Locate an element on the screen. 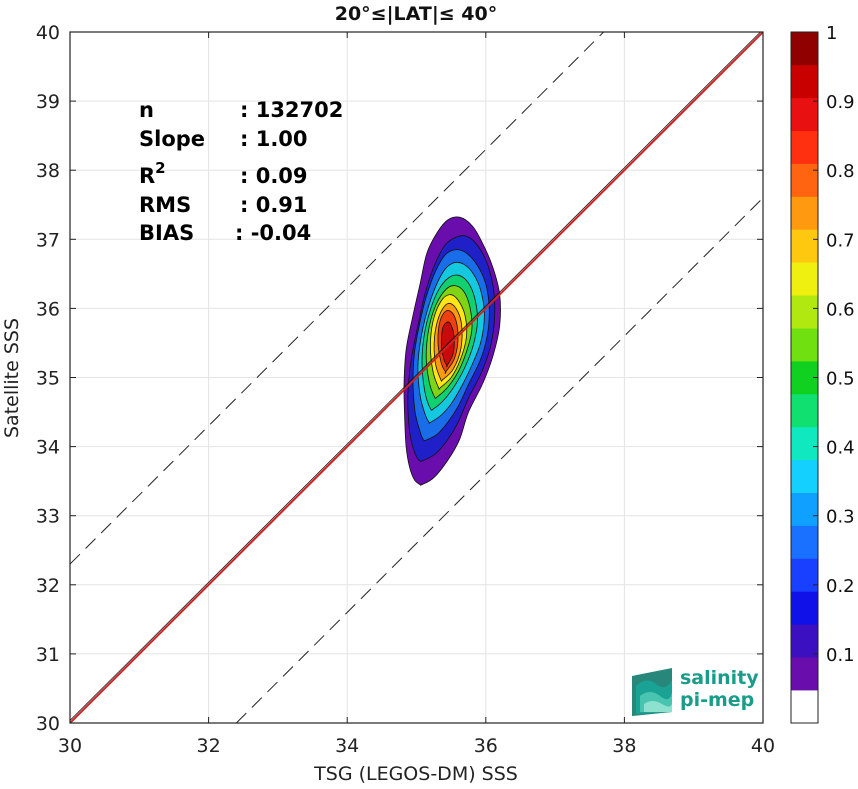 This screenshot has height=789, width=858. x-axis-label: TSG (LEGOS-DM) SSS is located at coordinates (415, 774).